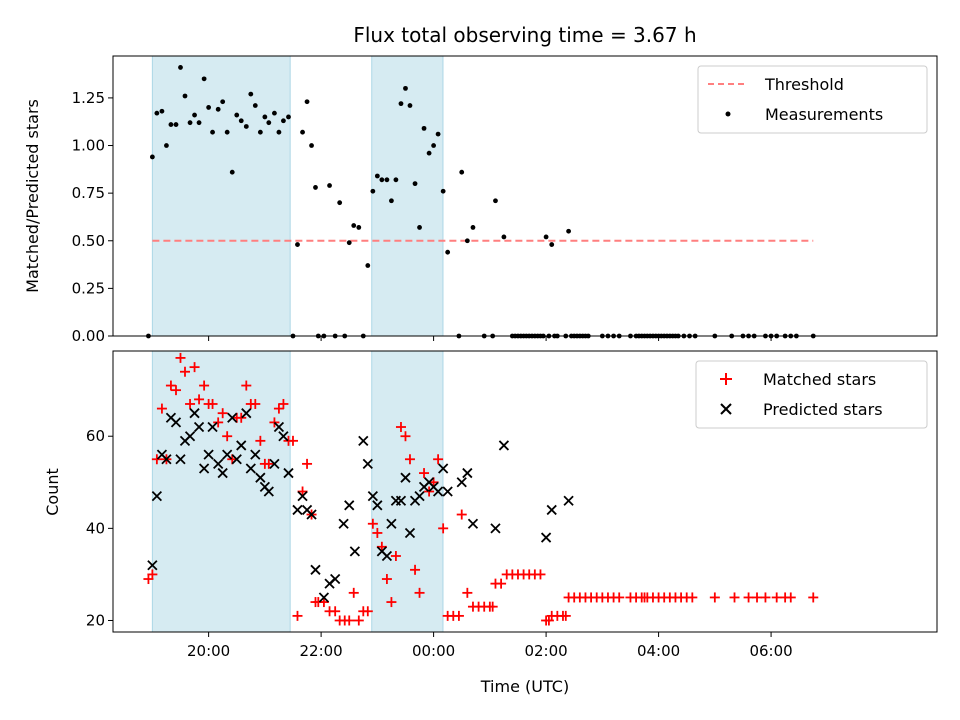  I want to click on bottom-y-tick-label: 60, so click(95, 436).